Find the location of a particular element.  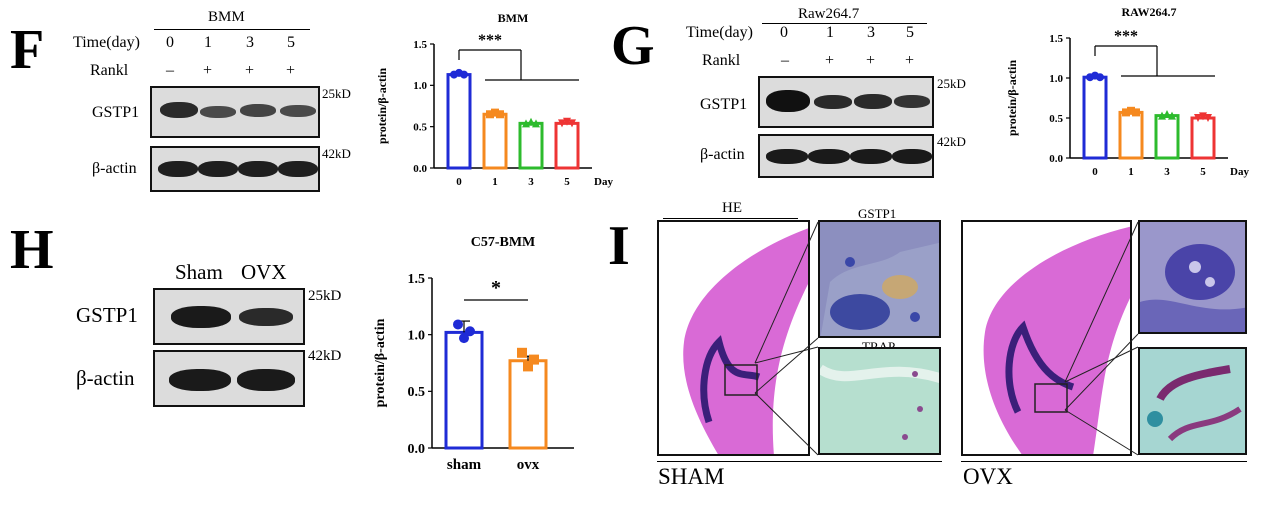

ovx-growth-plate is located at coordinates (1040, 367).